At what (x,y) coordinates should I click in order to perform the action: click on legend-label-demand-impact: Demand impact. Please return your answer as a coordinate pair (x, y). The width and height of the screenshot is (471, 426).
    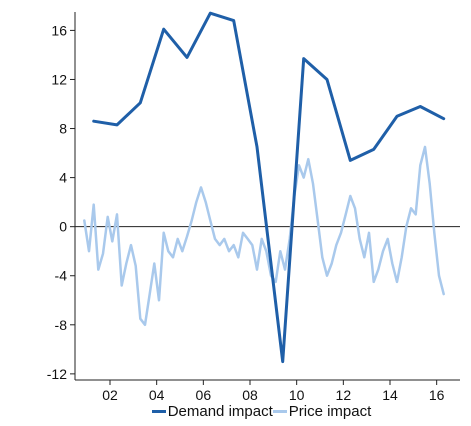
    Looking at the image, I should click on (220, 411).